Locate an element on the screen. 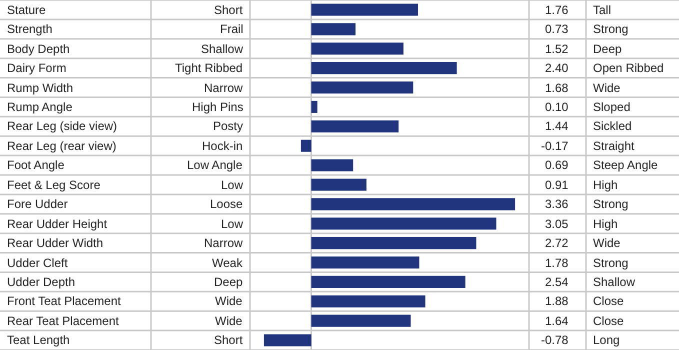  data-label: 1.88 is located at coordinates (557, 301).